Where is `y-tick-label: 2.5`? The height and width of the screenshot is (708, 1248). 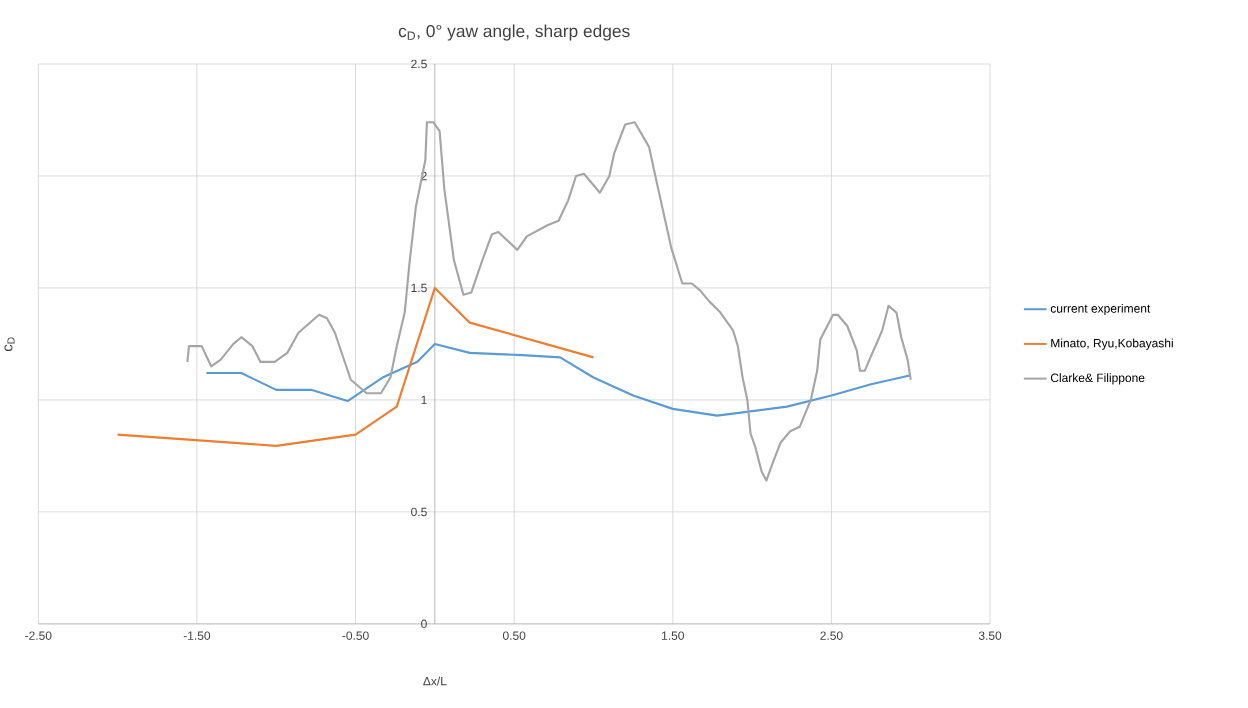 y-tick-label: 2.5 is located at coordinates (419, 64).